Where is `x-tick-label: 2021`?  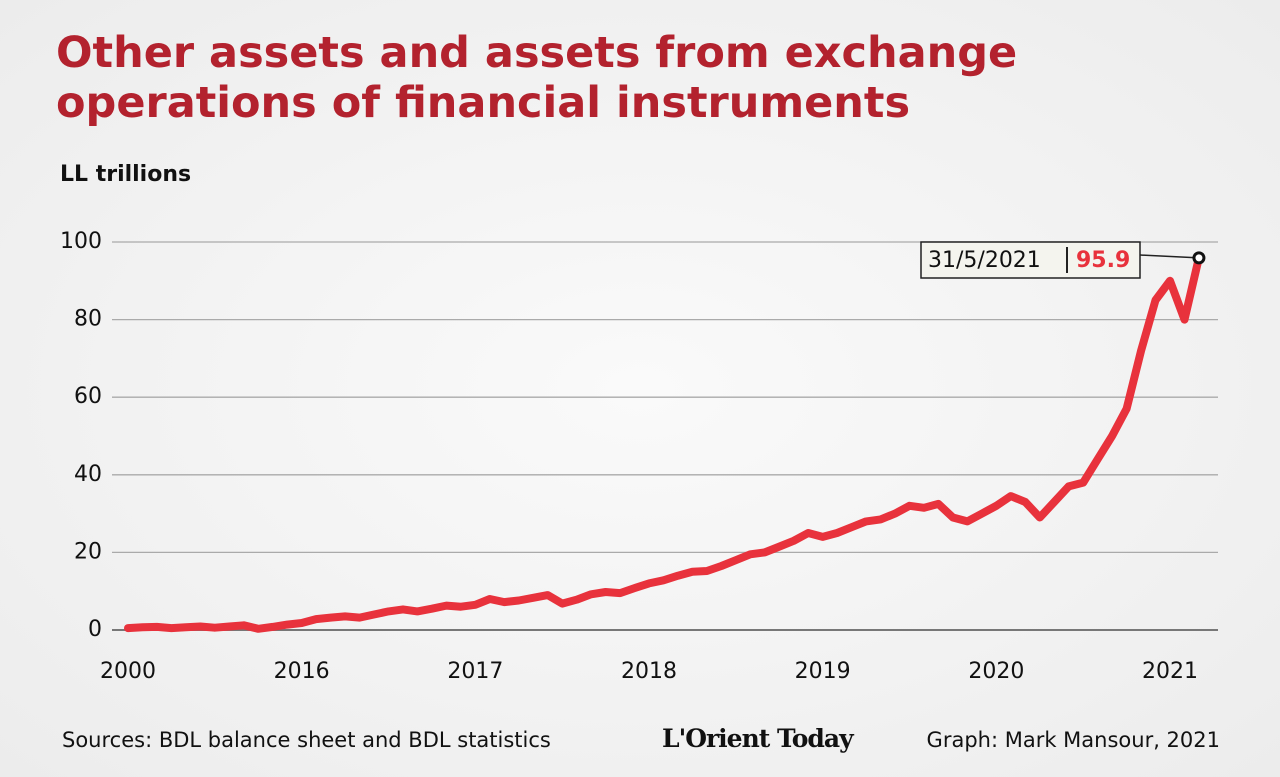
x-tick-label: 2021 is located at coordinates (1170, 671).